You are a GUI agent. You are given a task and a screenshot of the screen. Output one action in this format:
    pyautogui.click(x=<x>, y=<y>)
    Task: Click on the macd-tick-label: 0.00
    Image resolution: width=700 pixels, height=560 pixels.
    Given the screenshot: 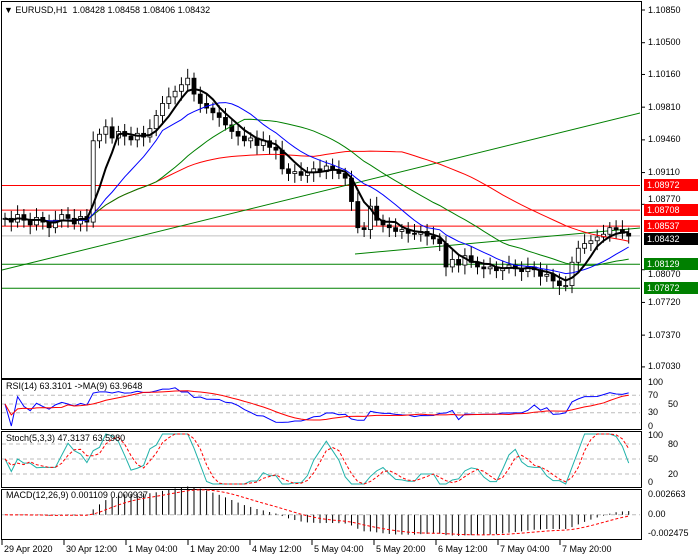 What is the action you would take?
    pyautogui.click(x=657, y=514)
    